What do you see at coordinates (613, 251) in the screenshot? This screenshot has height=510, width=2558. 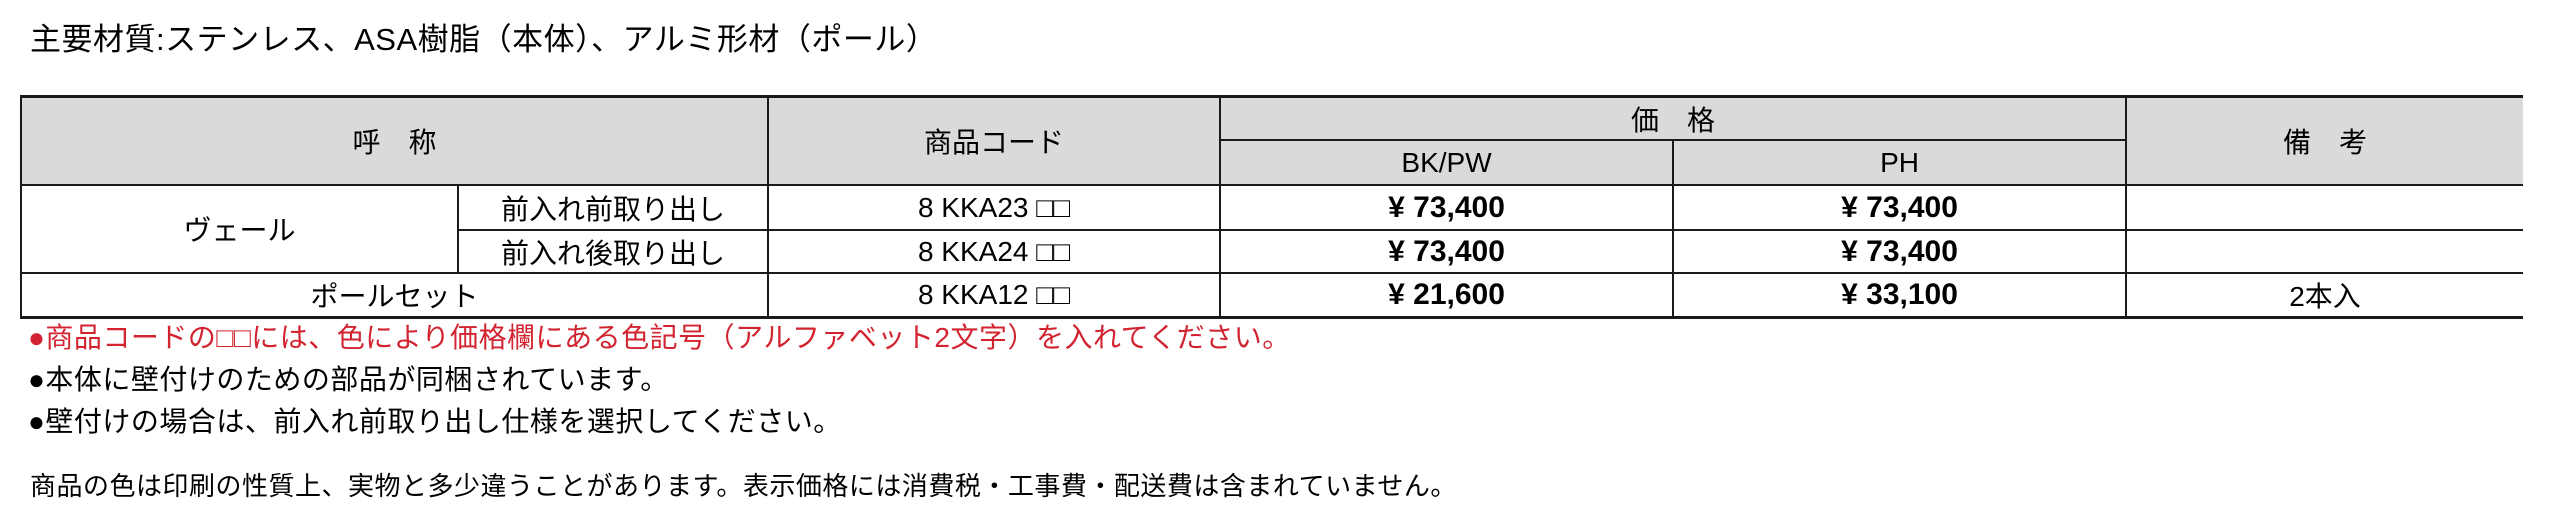 I see `product-variant: 前入れ後取り出し` at bounding box center [613, 251].